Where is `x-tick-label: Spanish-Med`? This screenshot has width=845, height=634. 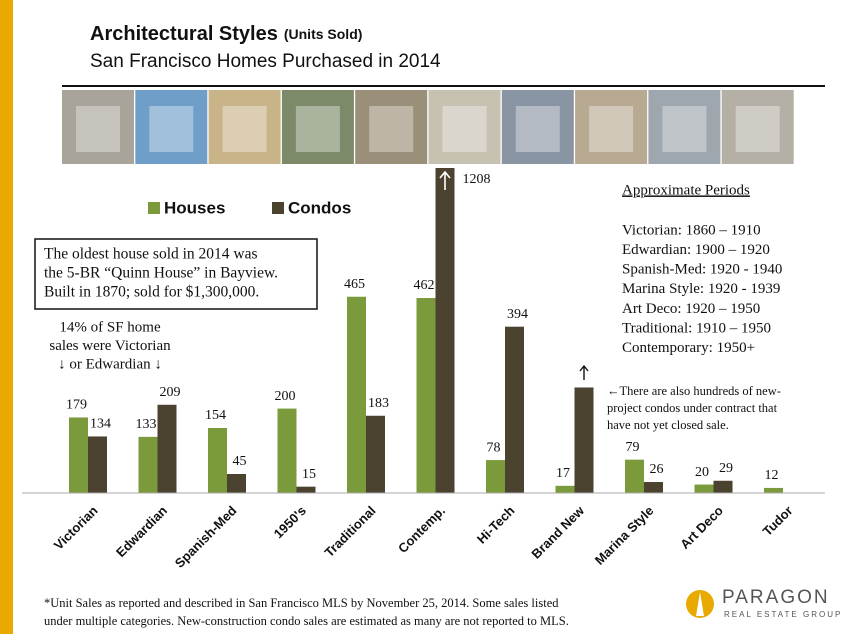 x-tick-label: Spanish-Med is located at coordinates (206, 537).